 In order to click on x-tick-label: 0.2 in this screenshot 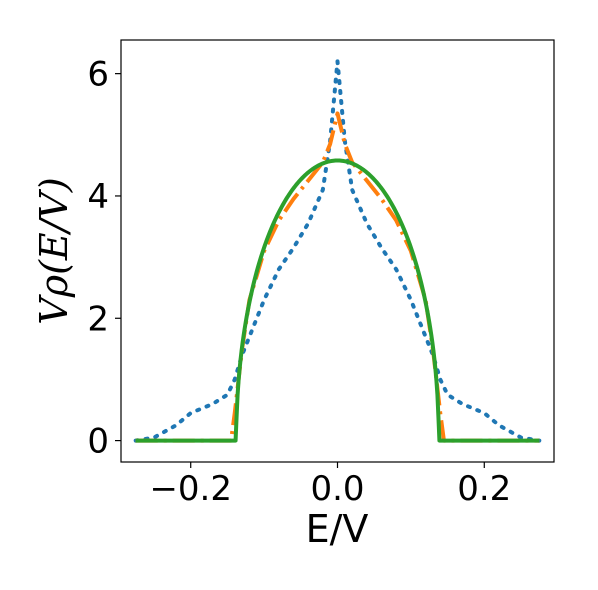, I will do `click(484, 489)`.